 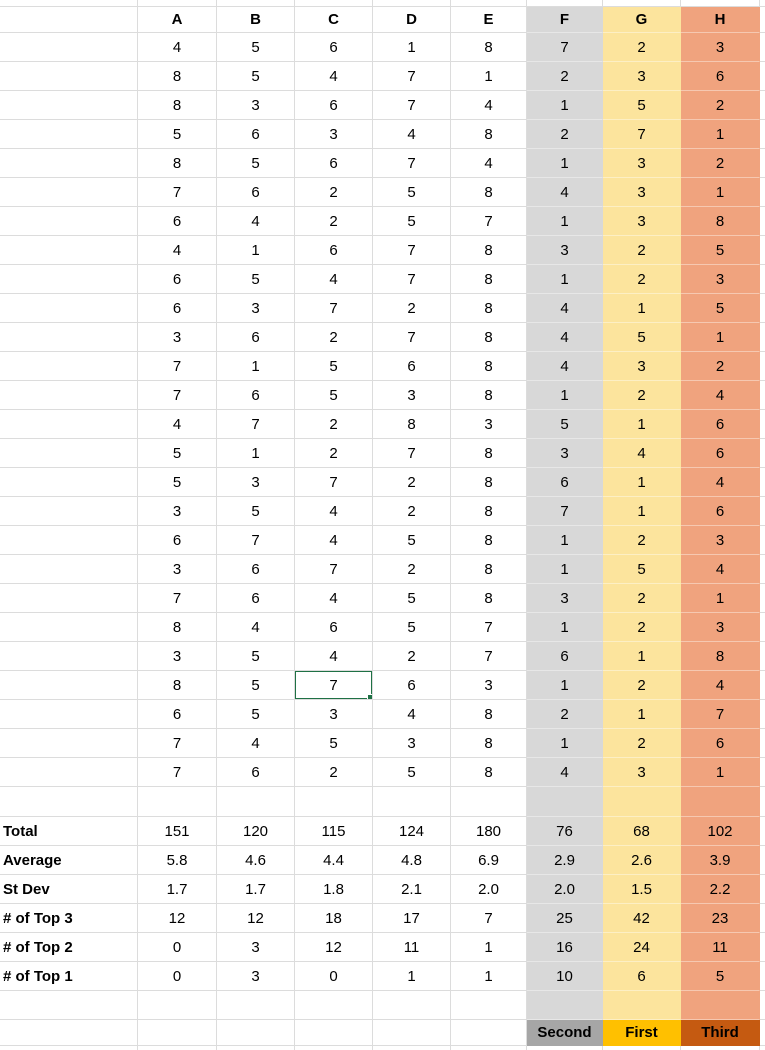 I want to click on cell-A20: 7, so click(x=177, y=598).